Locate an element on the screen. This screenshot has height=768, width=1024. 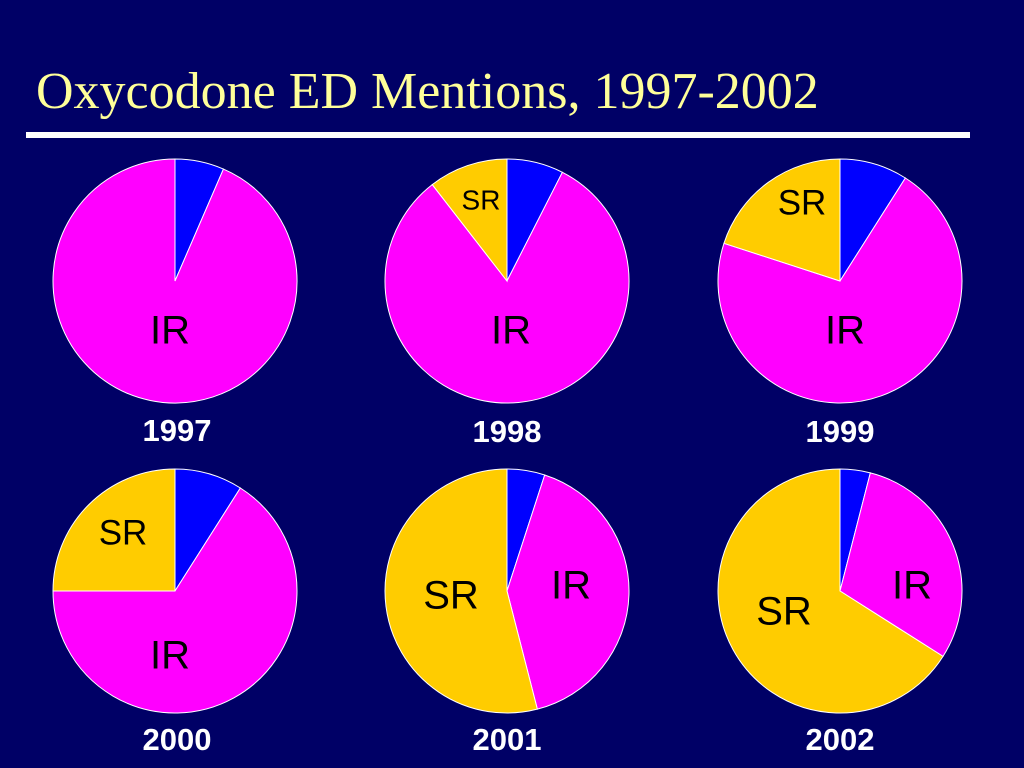
year-label-1998: 1998 is located at coordinates (507, 431).